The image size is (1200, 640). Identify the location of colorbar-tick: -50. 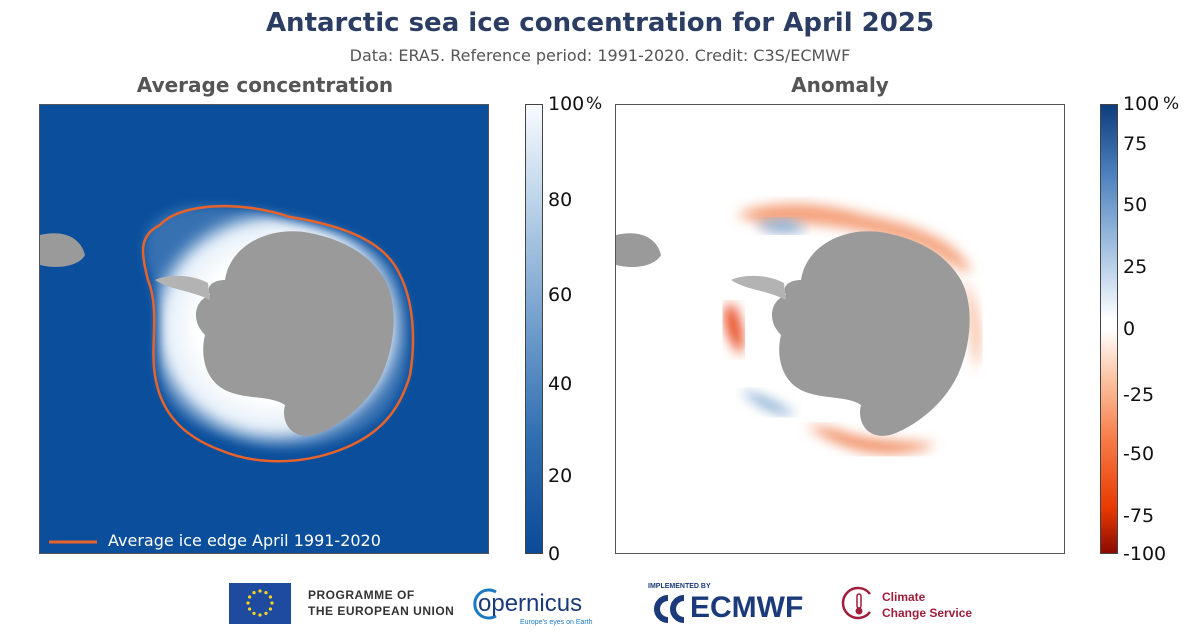
(1139, 454).